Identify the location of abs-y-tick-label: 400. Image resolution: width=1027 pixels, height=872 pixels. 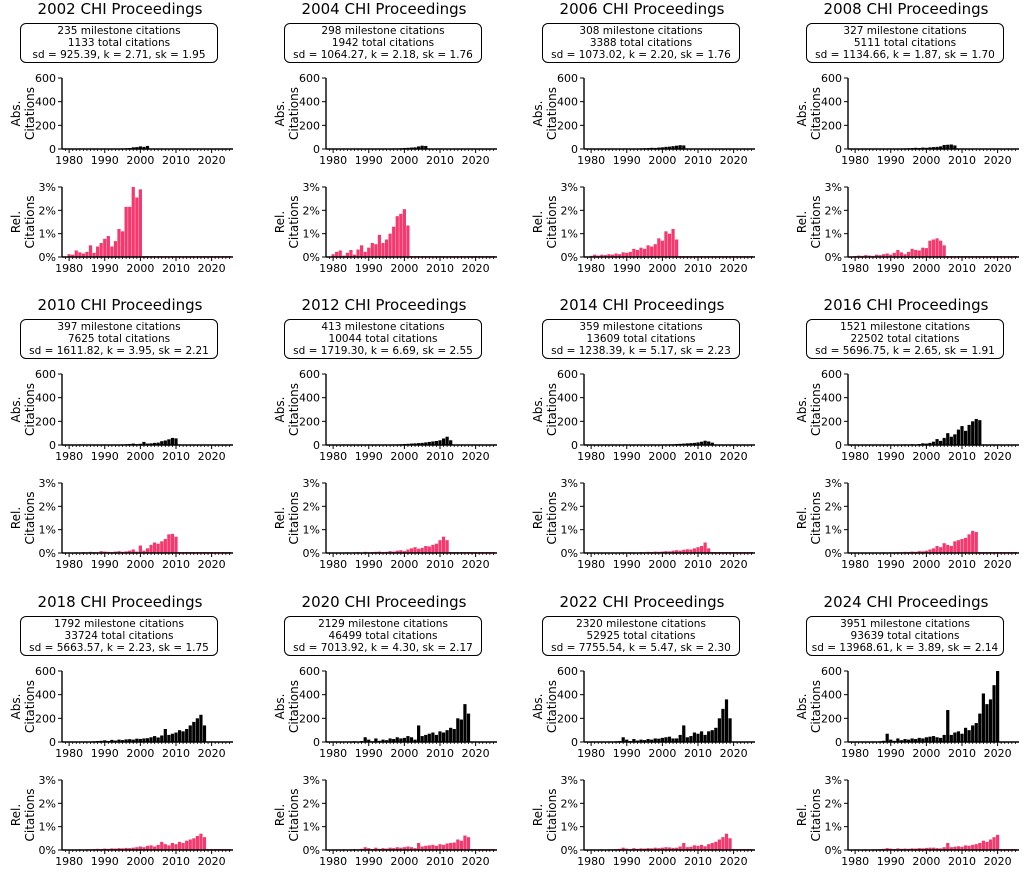
(831, 102).